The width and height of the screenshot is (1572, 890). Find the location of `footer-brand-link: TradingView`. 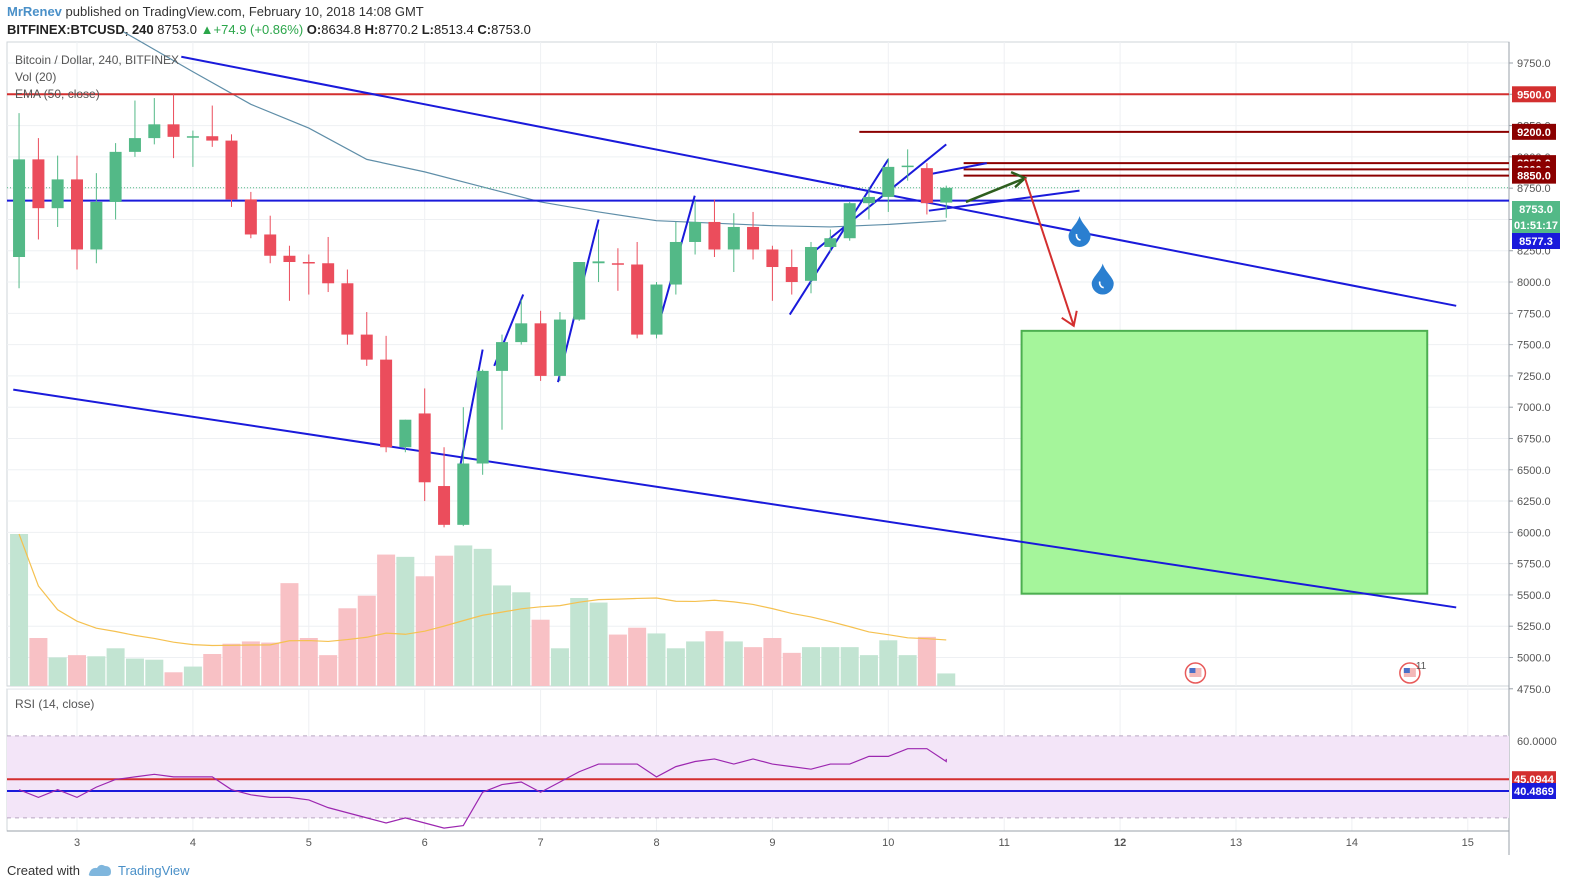

footer-brand-link: TradingView is located at coordinates (154, 870).